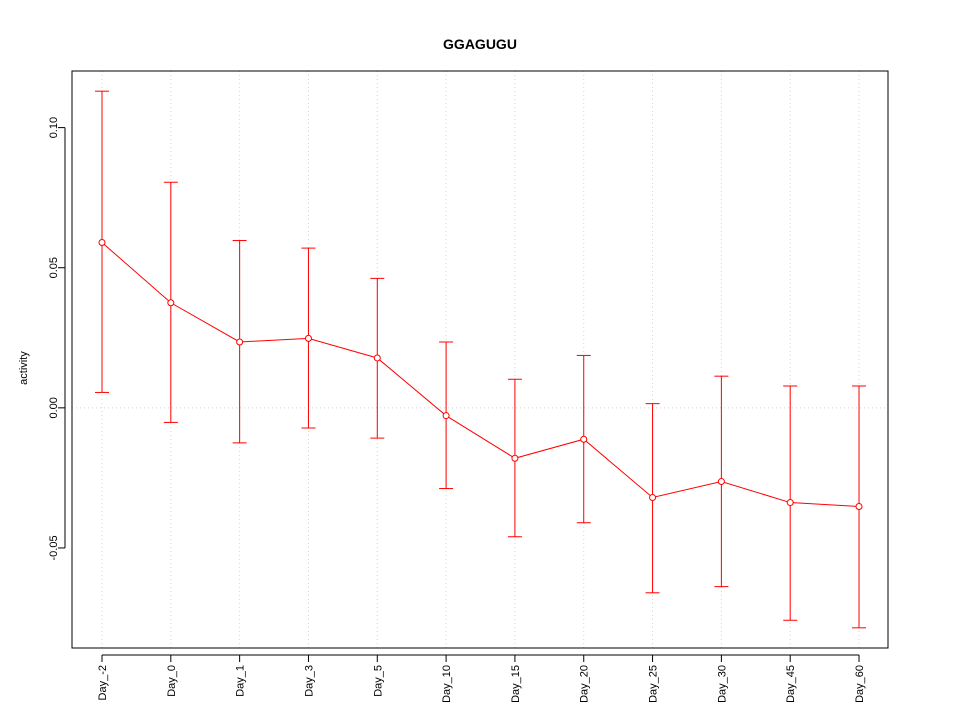 The image size is (960, 720). Describe the element at coordinates (54, 547) in the screenshot. I see `y-tick-label: -0.05` at that location.